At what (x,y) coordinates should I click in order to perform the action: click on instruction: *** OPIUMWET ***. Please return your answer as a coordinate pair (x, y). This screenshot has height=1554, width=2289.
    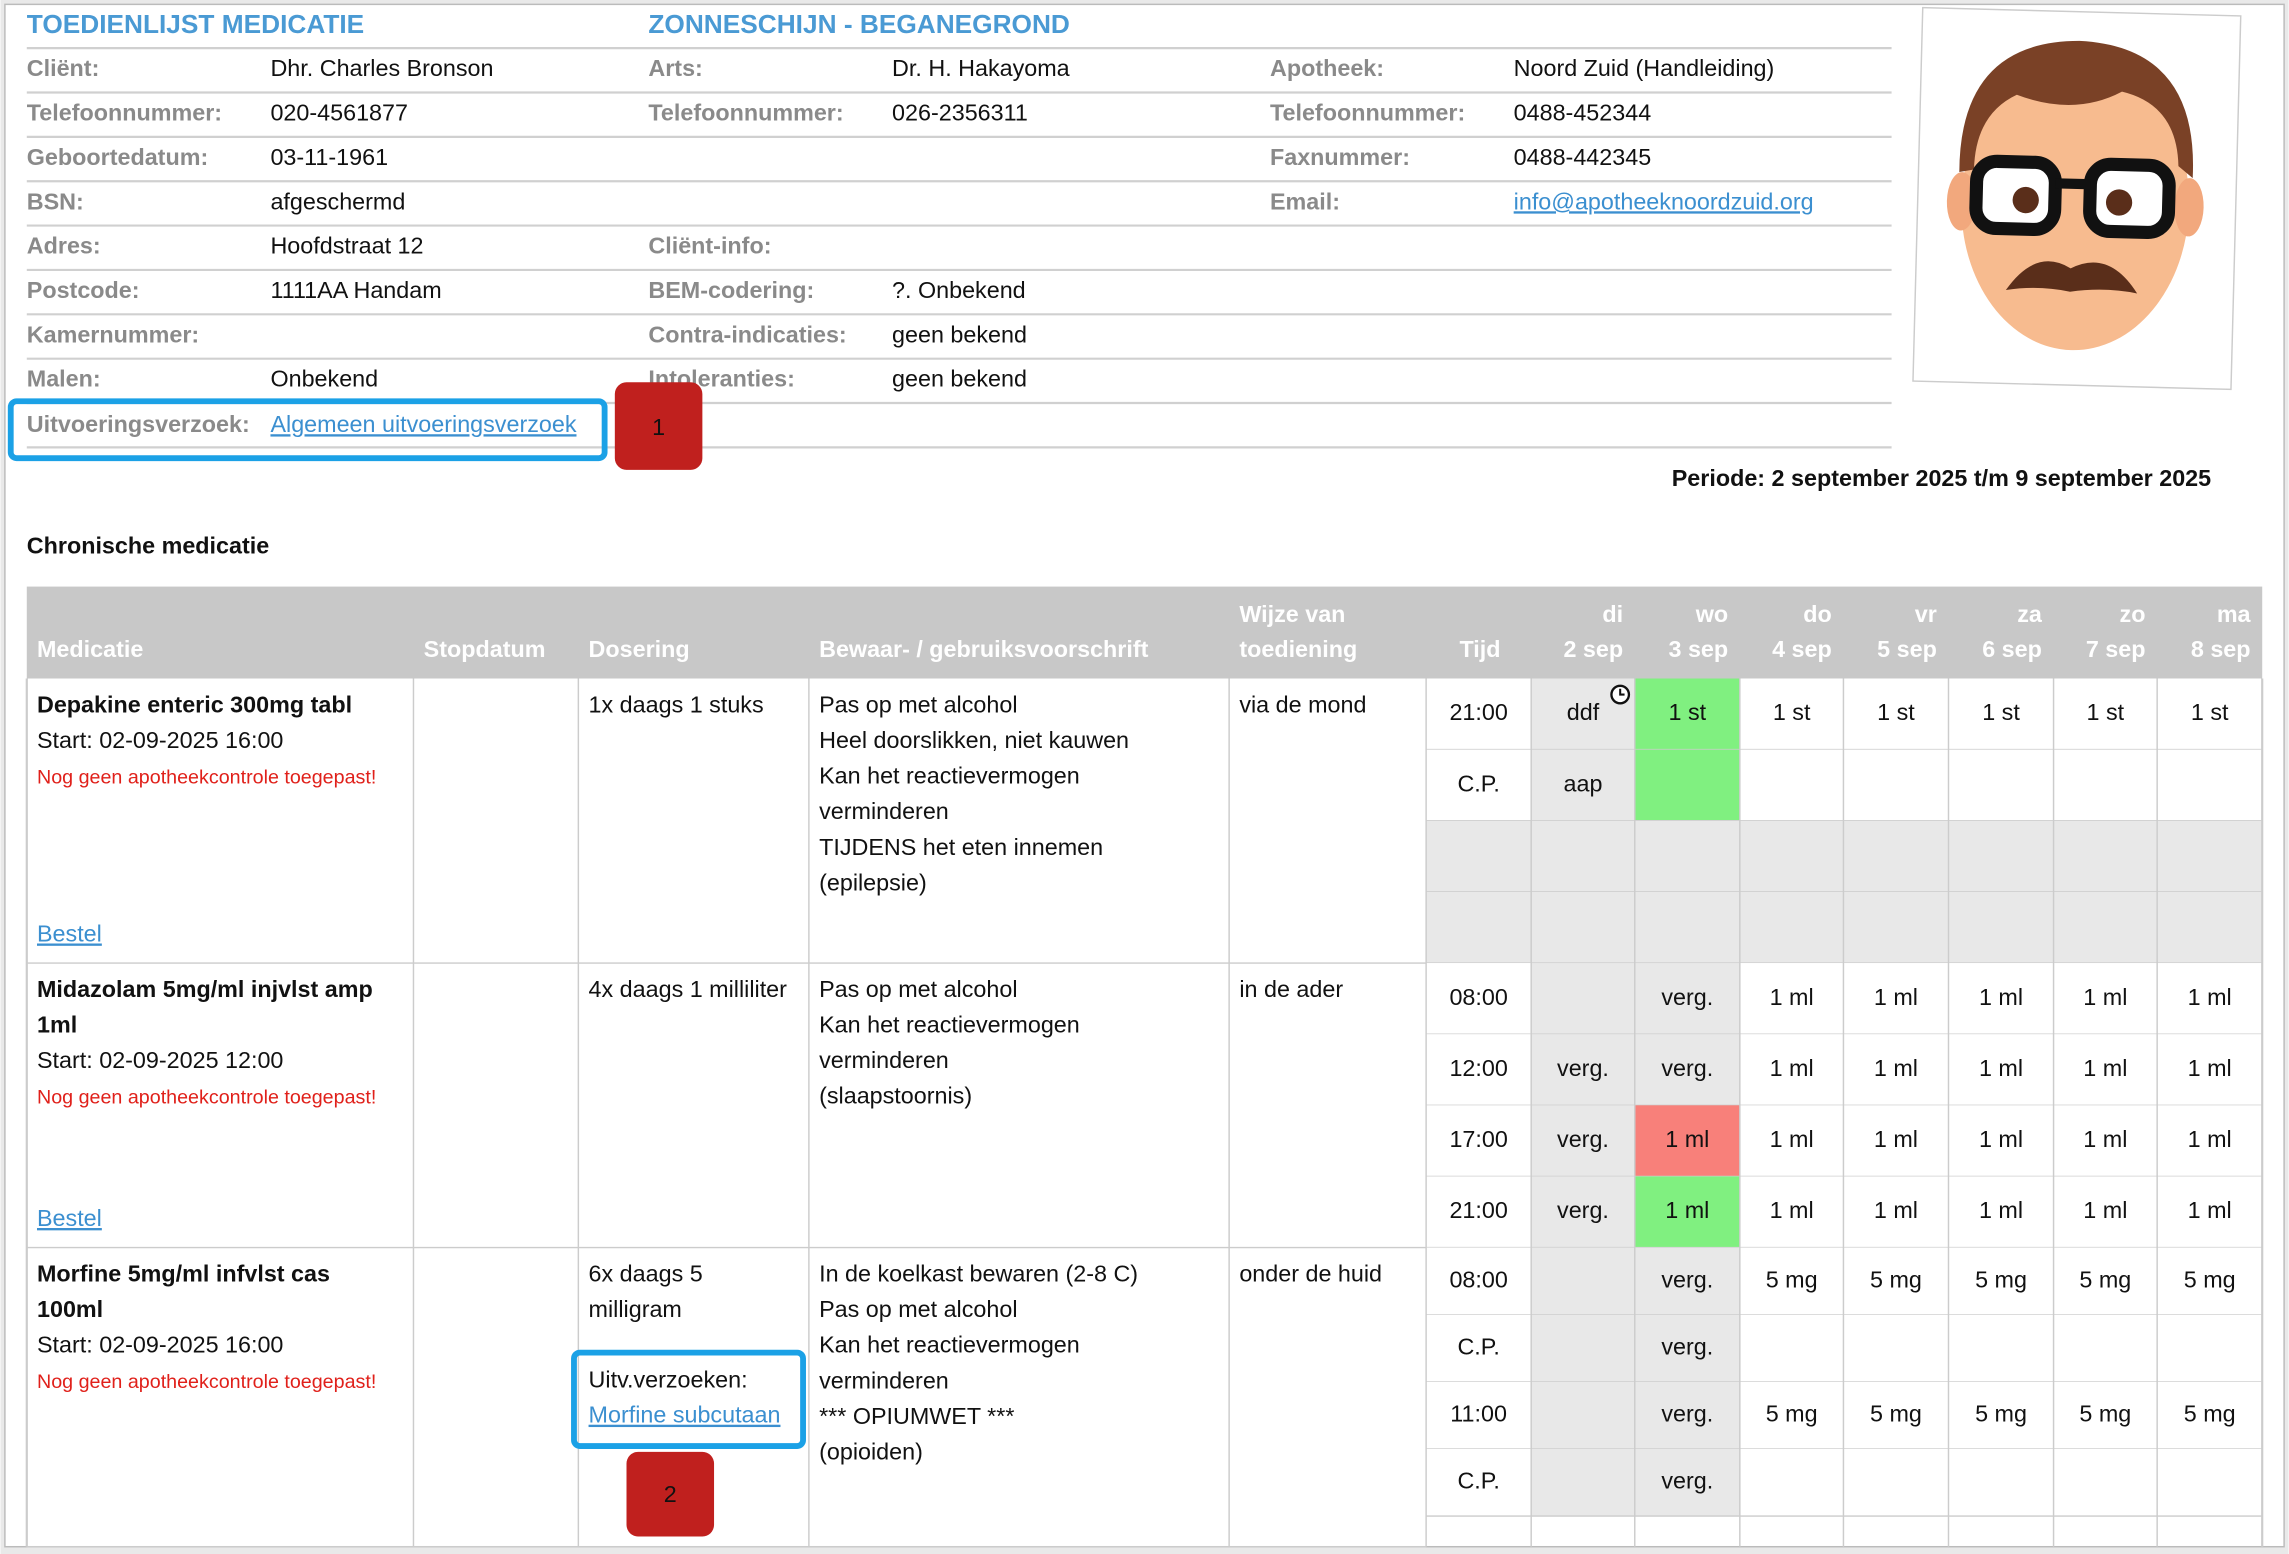
    Looking at the image, I should click on (916, 1416).